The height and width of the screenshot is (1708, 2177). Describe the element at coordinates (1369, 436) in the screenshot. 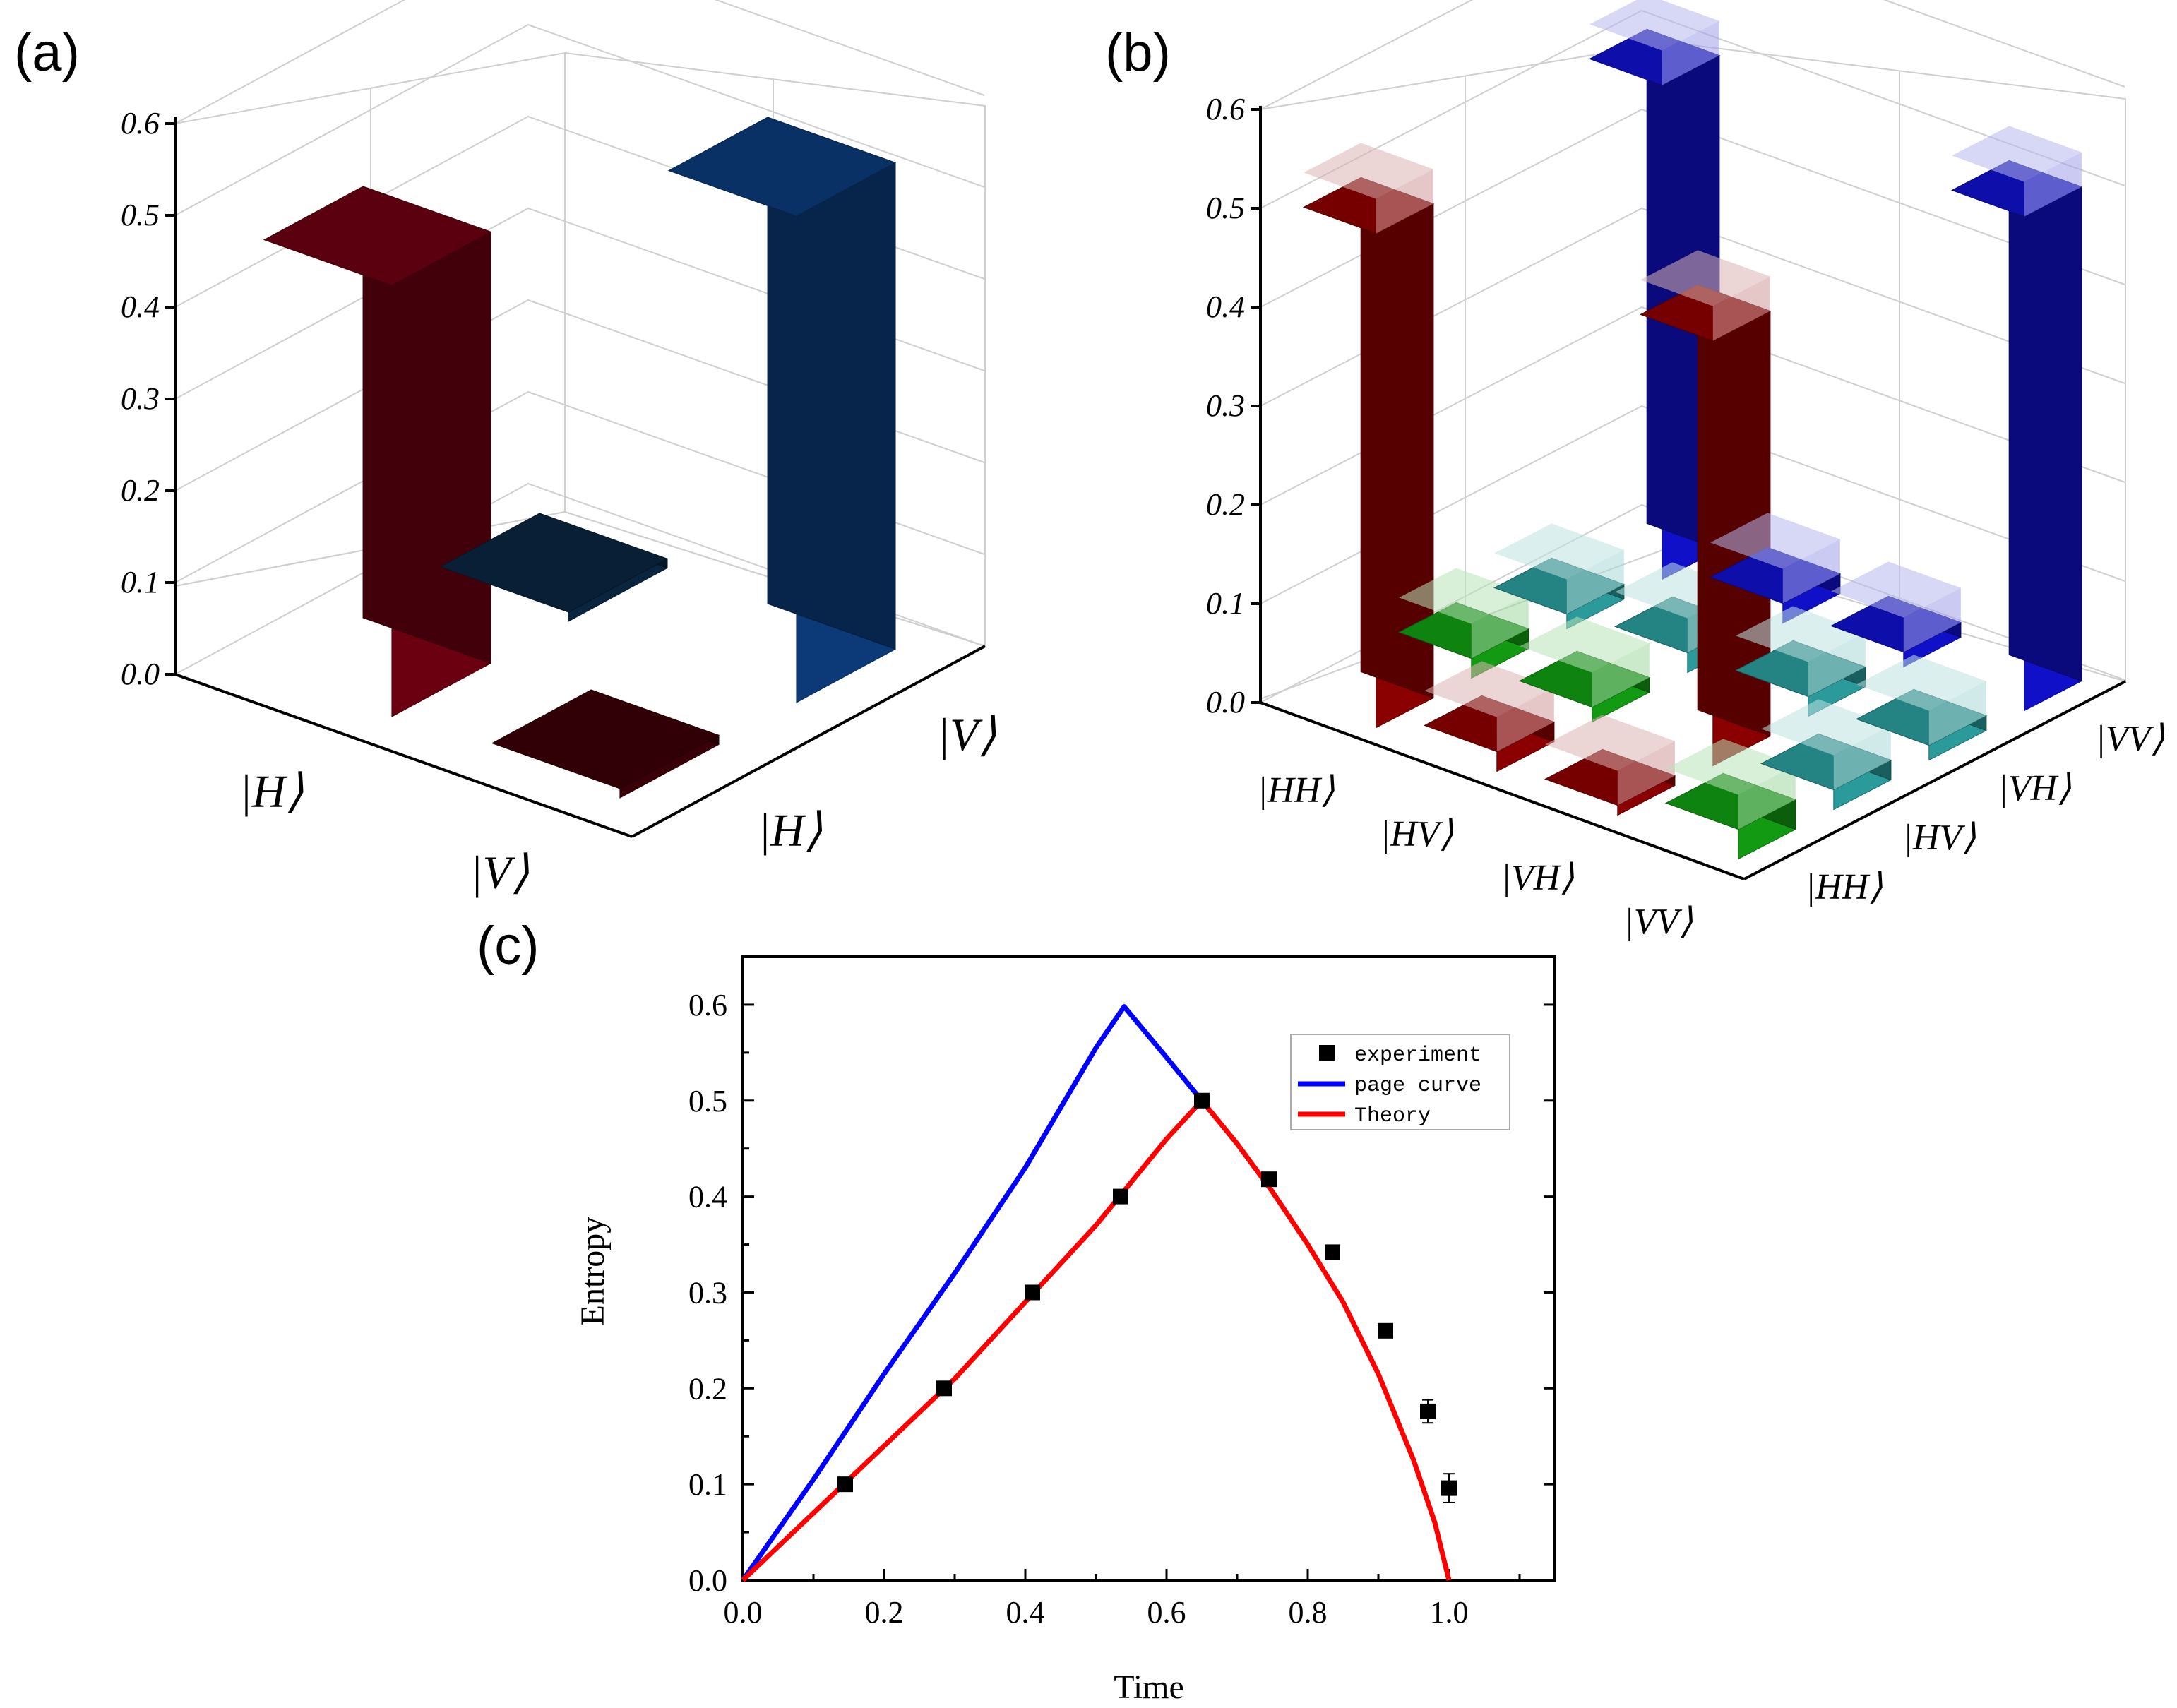

I see `bar-|HH⟩-|HH⟩` at that location.